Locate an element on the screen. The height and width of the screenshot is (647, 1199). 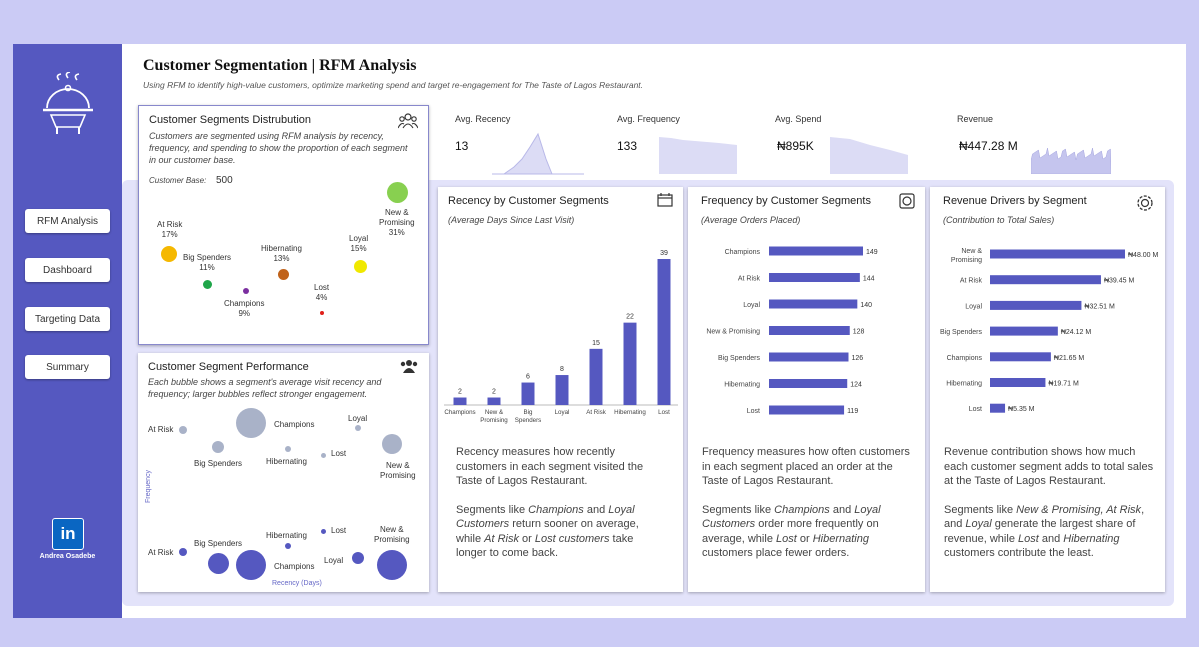
recency-bar-new-and-promising is located at coordinates (494, 401).